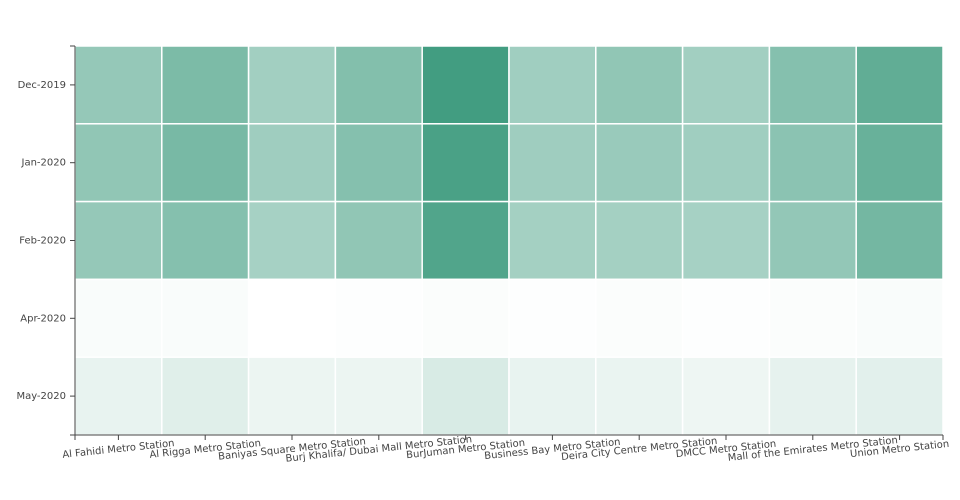 The height and width of the screenshot is (500, 960). I want to click on y-tick-label: Apr-2020, so click(43, 318).